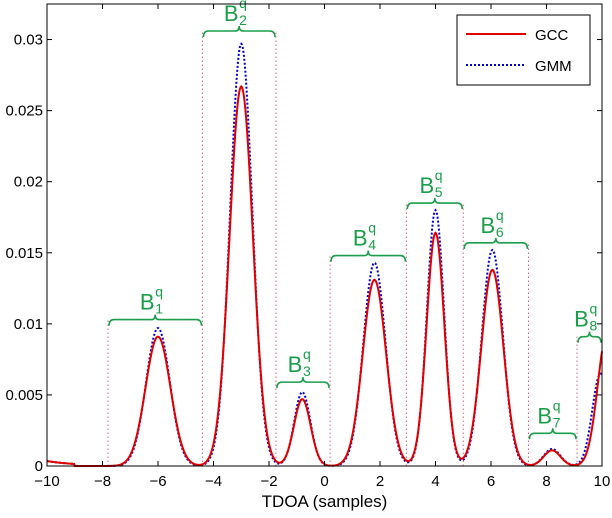 Image resolution: width=612 pixels, height=518 pixels. I want to click on x-tick-label: 10, so click(602, 481).